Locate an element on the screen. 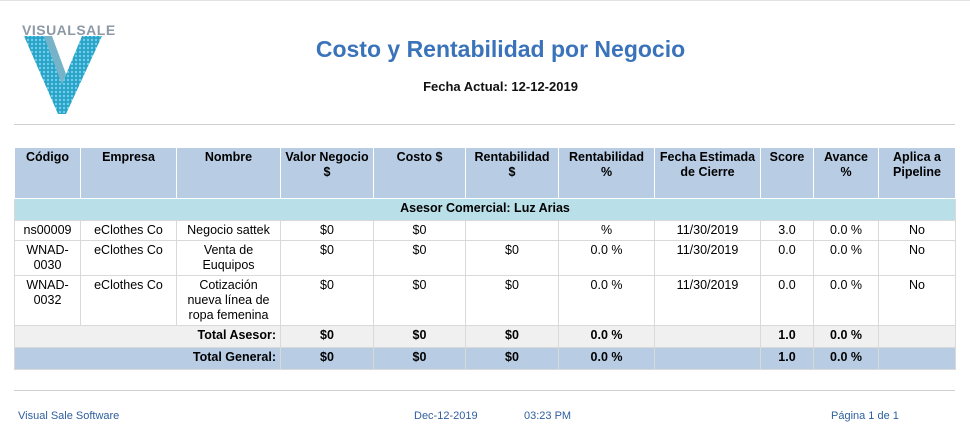 Image resolution: width=970 pixels, height=440 pixels. total-row: Total General: $0 $0 $0 0.0 % 1.0 0.0 % is located at coordinates (485, 358).